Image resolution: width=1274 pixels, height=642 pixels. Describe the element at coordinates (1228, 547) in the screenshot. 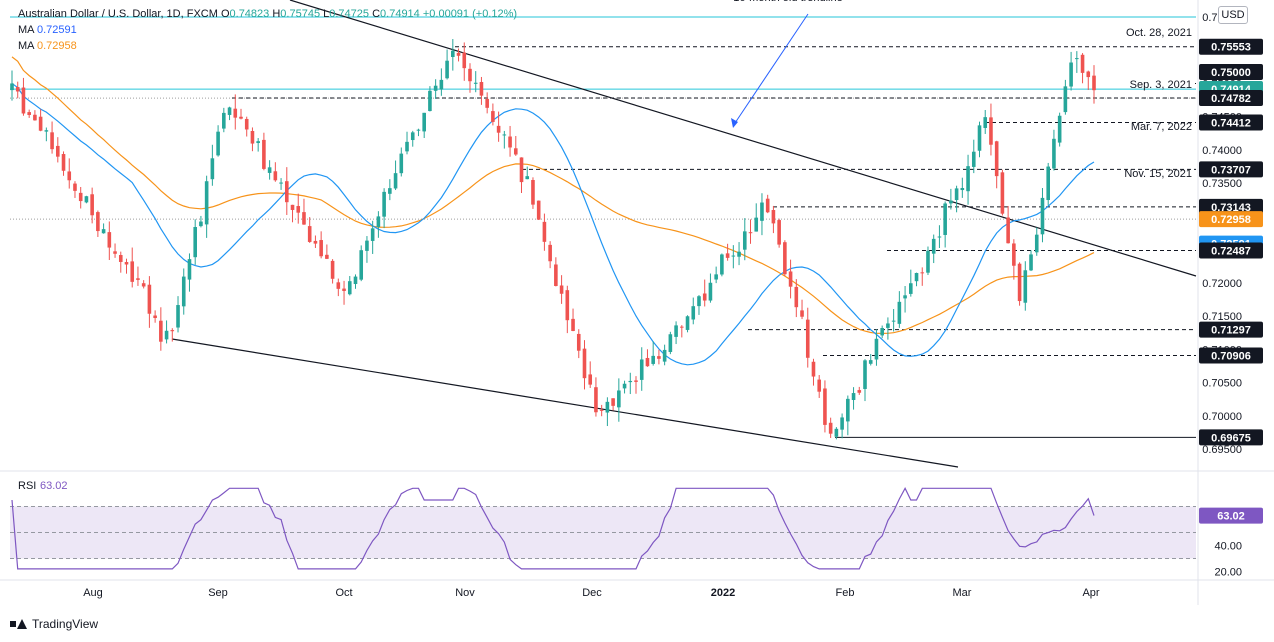

I see `rsi-tick-label: 40.00` at that location.